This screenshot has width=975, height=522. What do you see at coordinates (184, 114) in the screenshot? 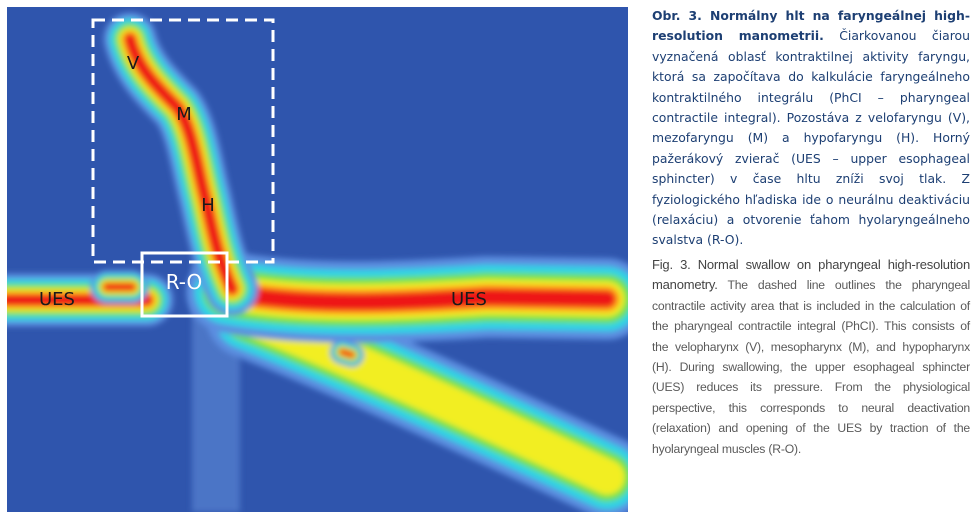
I see `m-label: M` at bounding box center [184, 114].